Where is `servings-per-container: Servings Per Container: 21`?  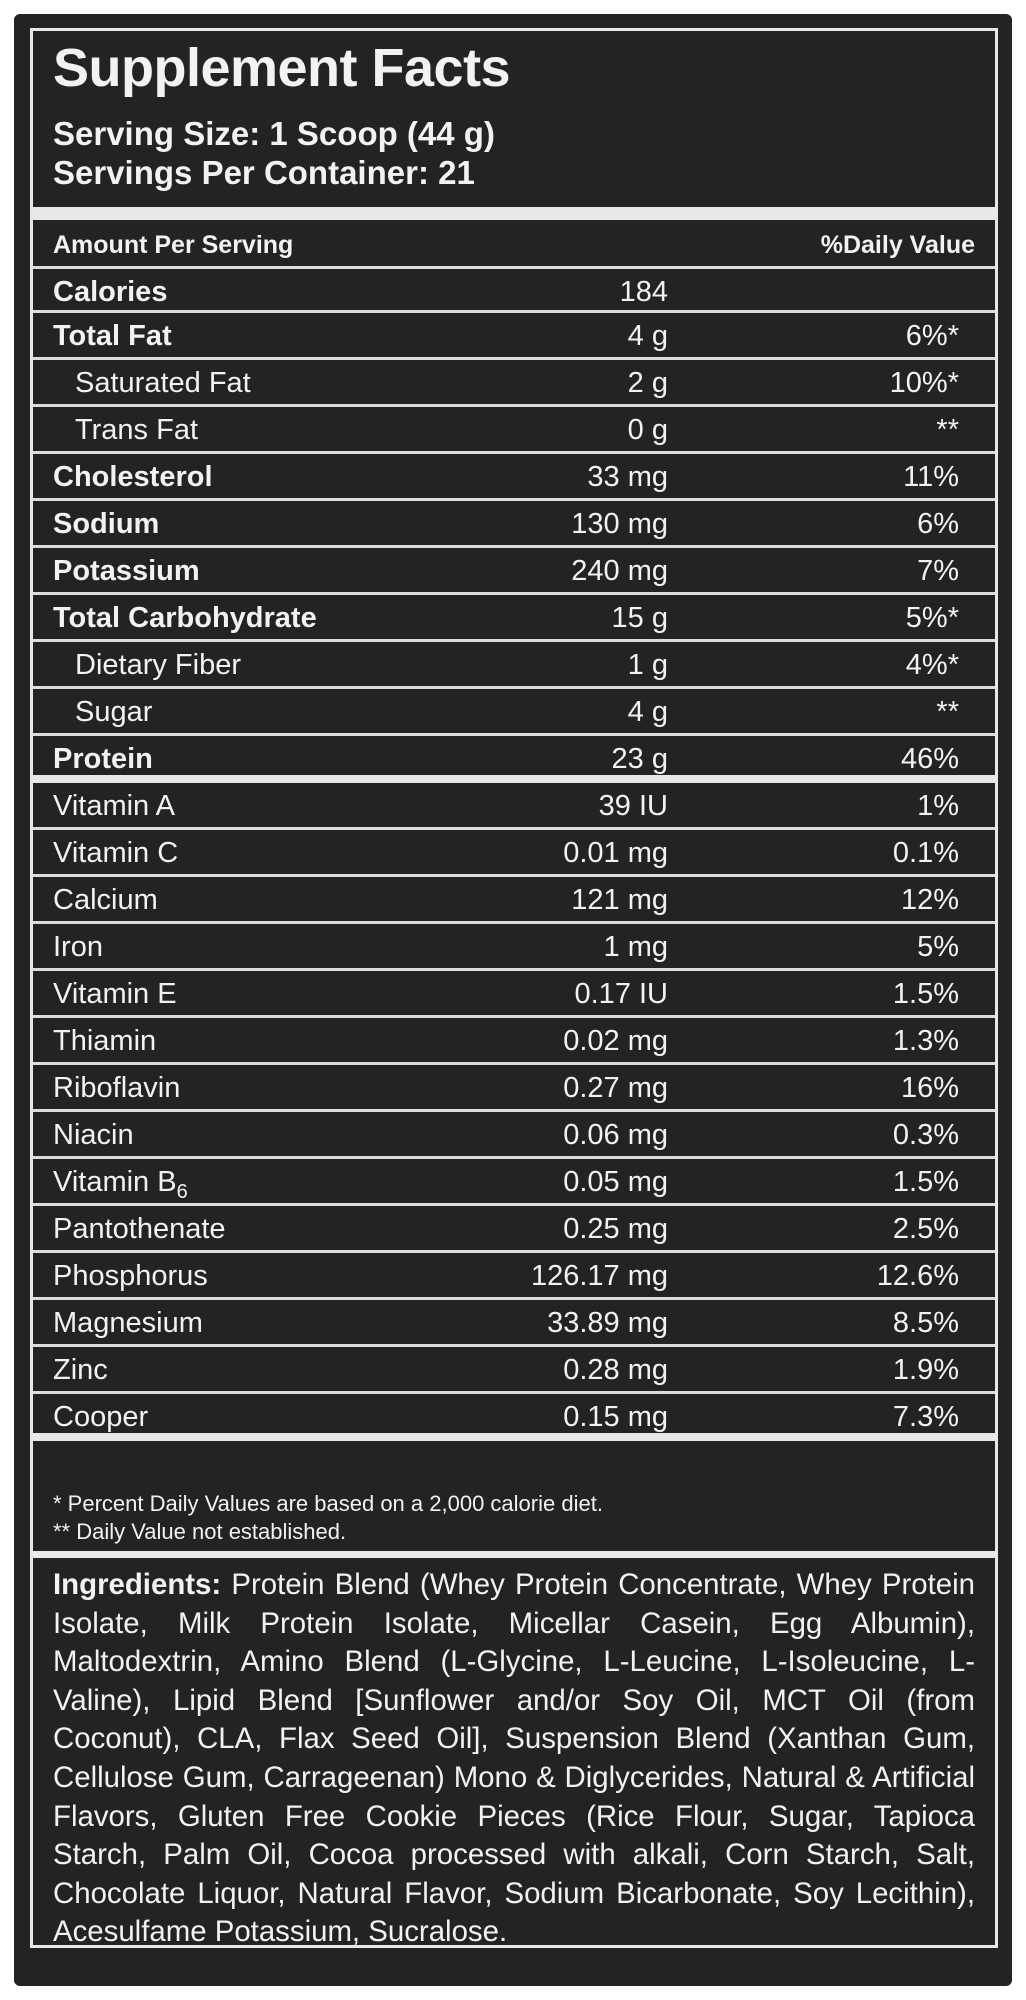
servings-per-container: Servings Per Container: 21 is located at coordinates (264, 172).